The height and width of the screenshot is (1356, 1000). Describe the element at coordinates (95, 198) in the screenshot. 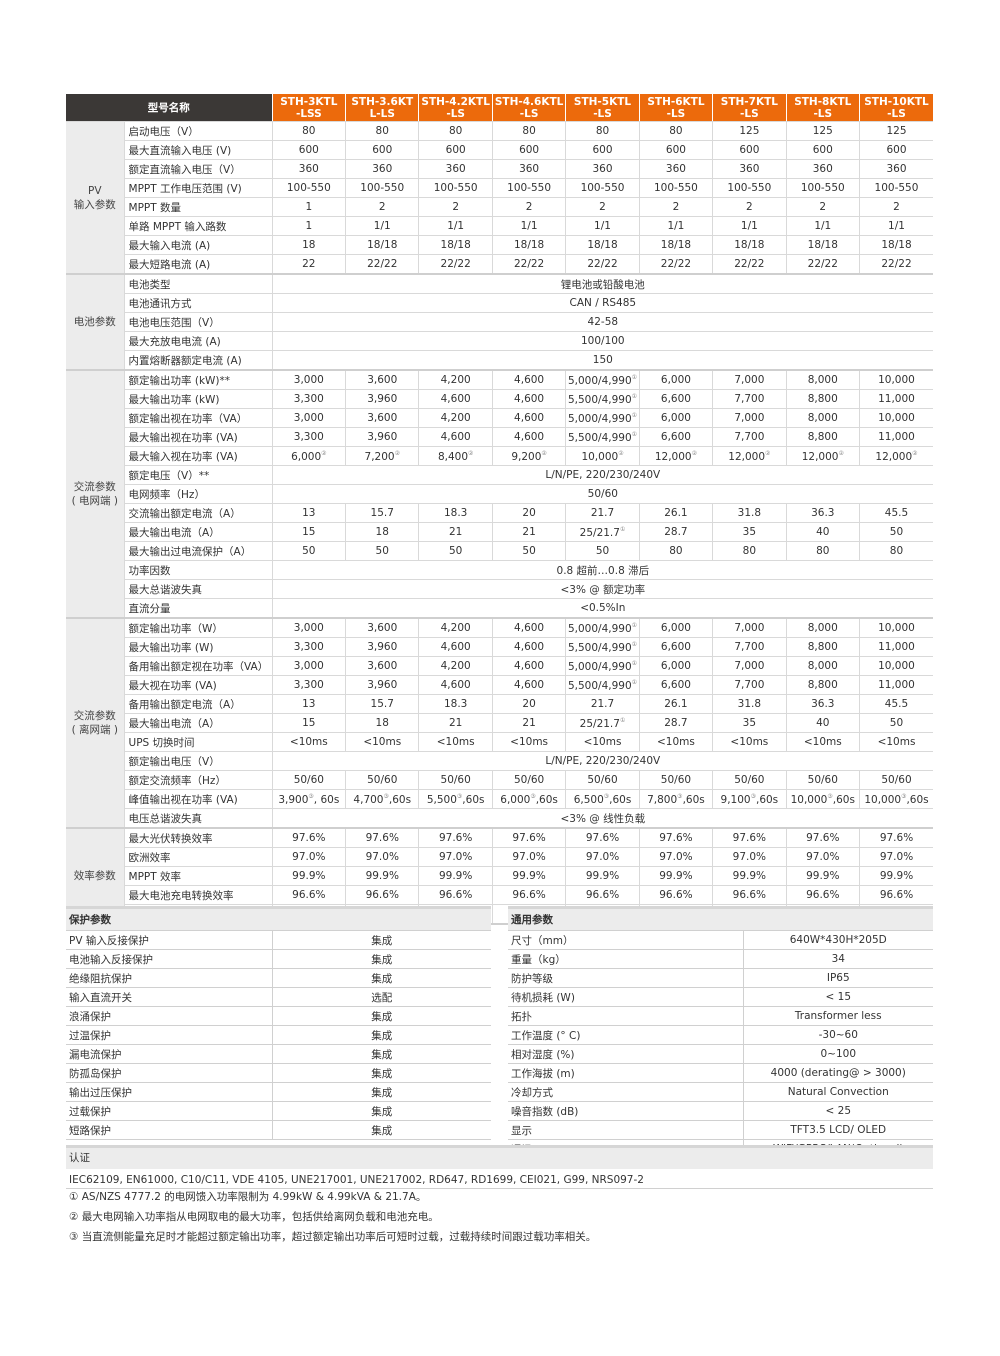

I see `section-label: PV 输入参数` at that location.